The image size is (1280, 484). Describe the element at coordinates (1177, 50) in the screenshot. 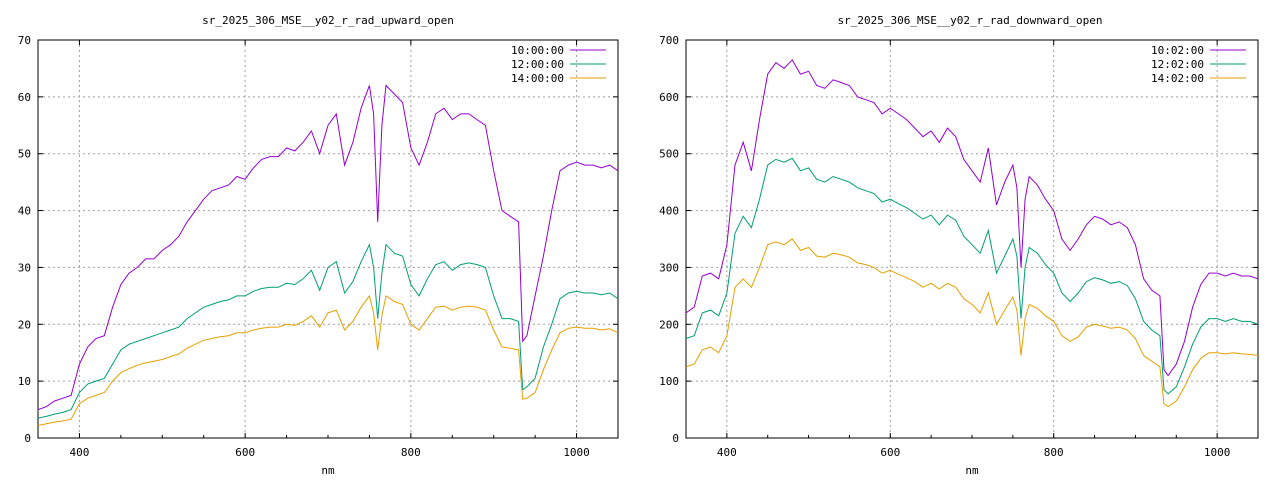

I see `legend-label-1: 10:02:00` at that location.